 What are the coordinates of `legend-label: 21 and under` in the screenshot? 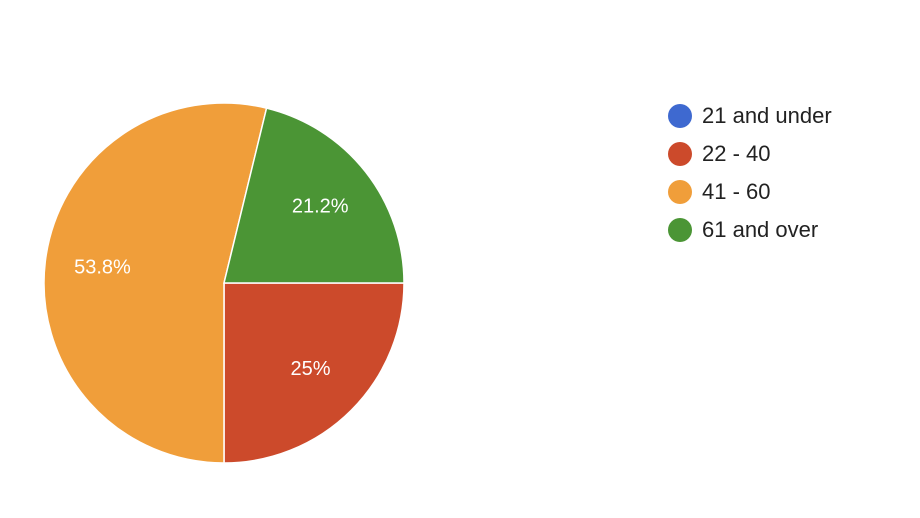 It's located at (767, 115).